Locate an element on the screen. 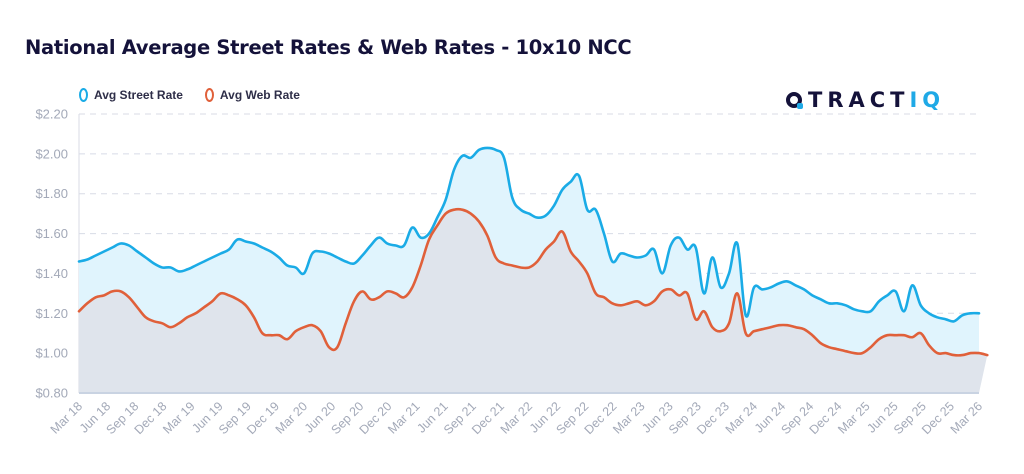 This screenshot has height=474, width=1024. x-tick-label: Mar 25 is located at coordinates (853, 417).